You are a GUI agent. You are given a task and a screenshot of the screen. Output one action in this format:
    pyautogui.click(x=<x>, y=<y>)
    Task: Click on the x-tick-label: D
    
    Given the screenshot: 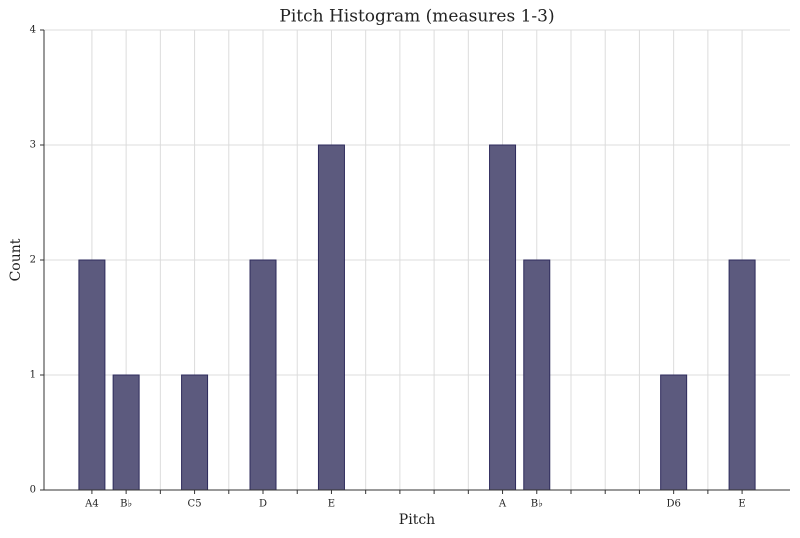 What is the action you would take?
    pyautogui.click(x=263, y=504)
    